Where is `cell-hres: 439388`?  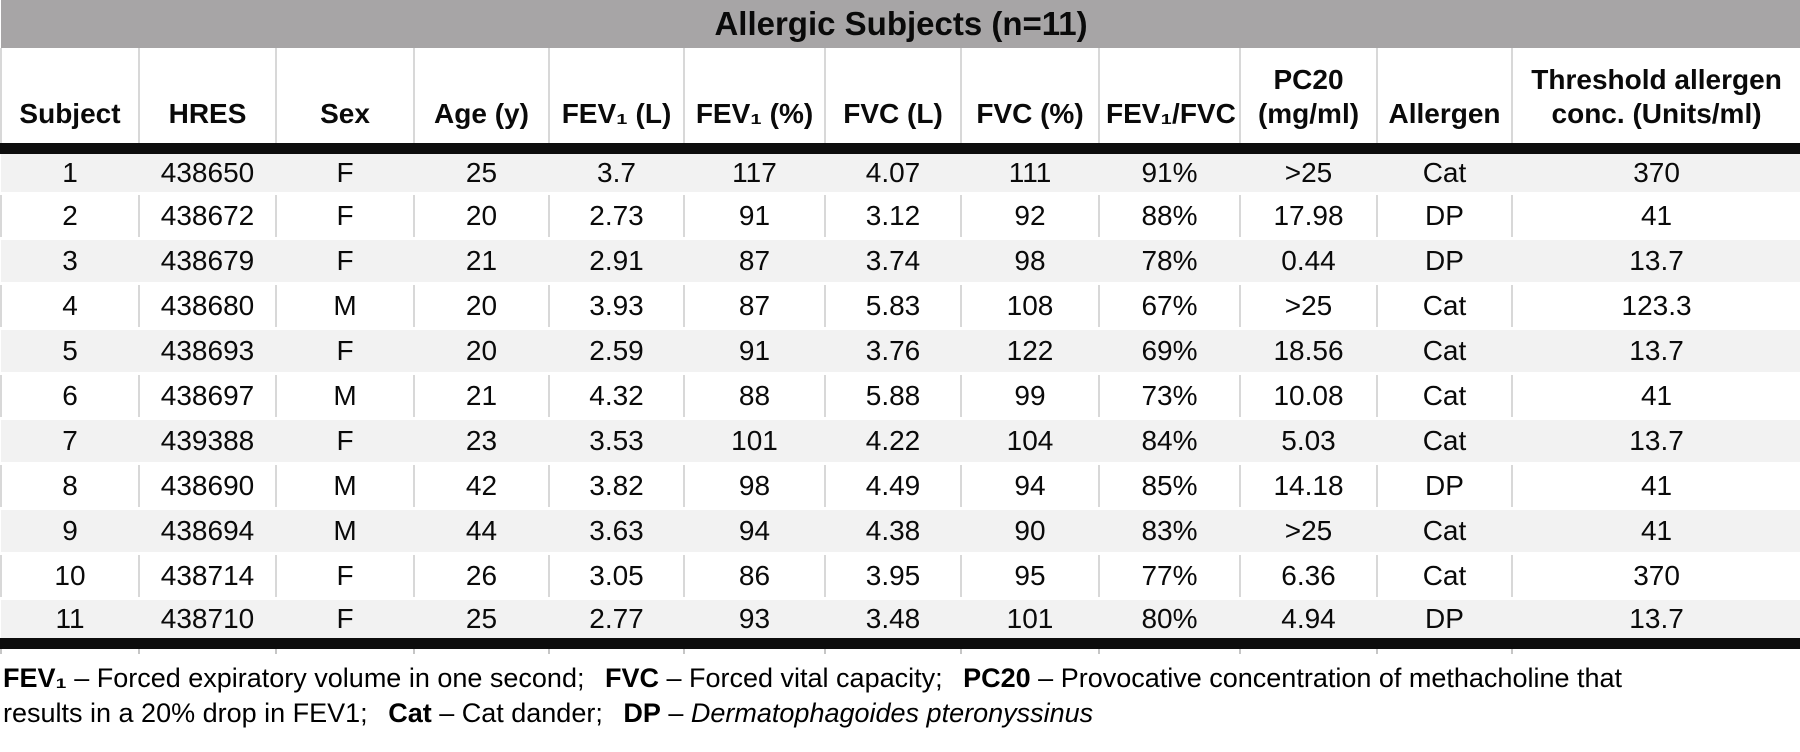 cell-hres: 439388 is located at coordinates (207, 440).